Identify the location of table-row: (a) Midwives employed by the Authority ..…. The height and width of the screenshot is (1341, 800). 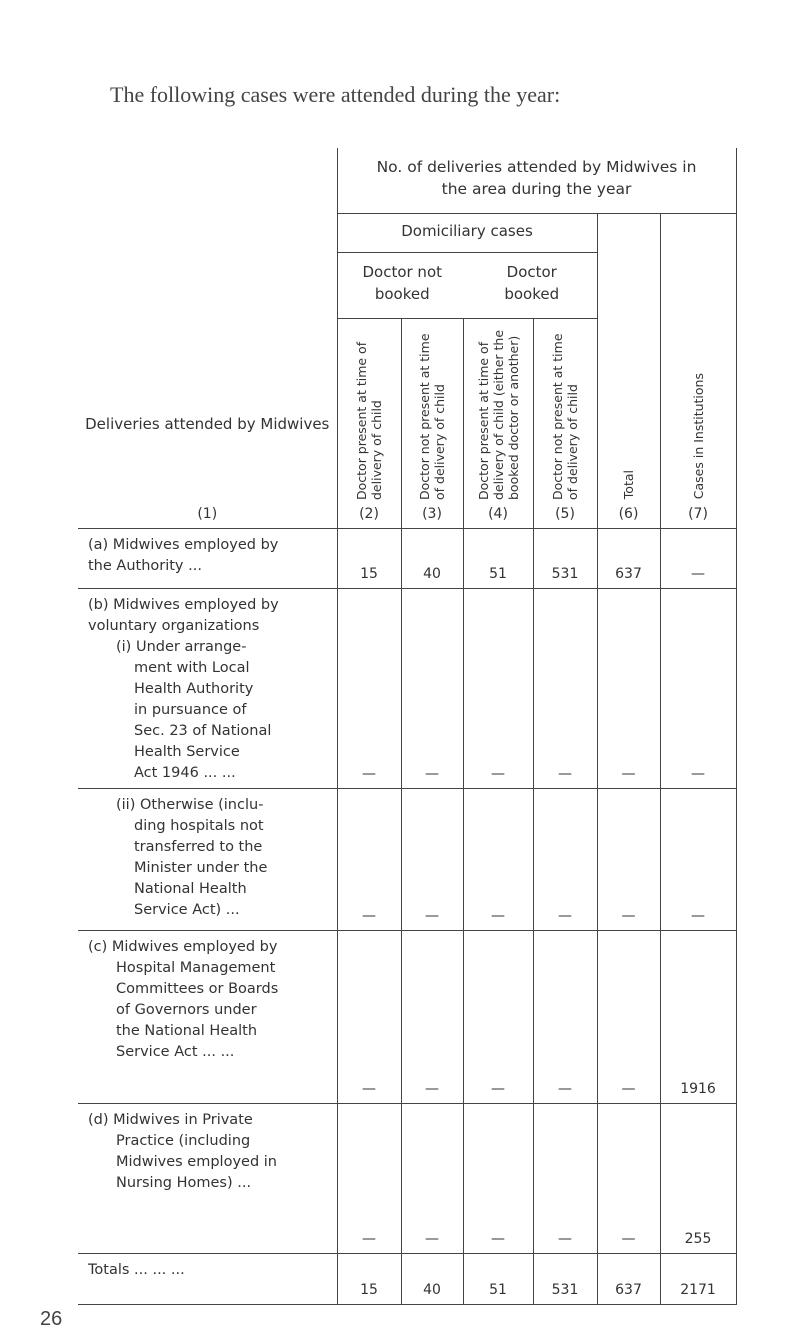
(407, 558).